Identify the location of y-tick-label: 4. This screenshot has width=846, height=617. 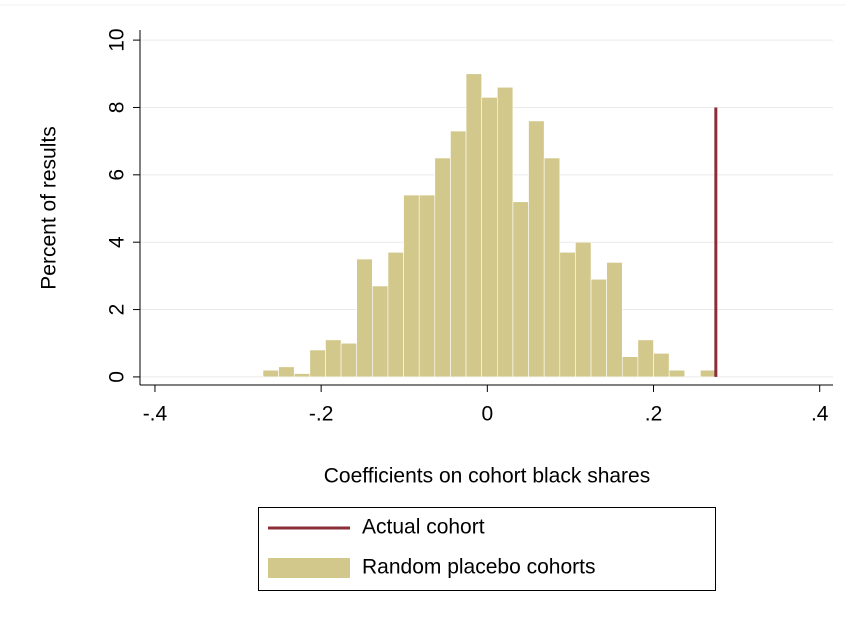
(117, 242).